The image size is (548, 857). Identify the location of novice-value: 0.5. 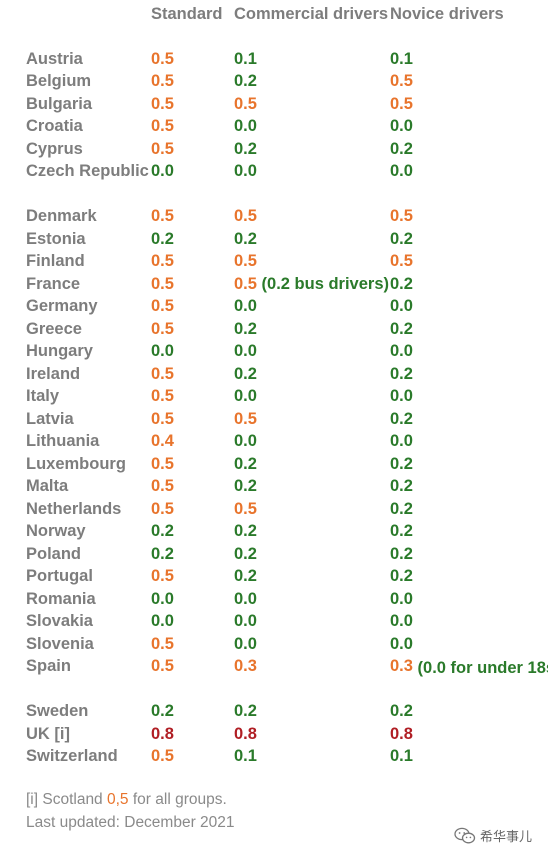
(401, 261).